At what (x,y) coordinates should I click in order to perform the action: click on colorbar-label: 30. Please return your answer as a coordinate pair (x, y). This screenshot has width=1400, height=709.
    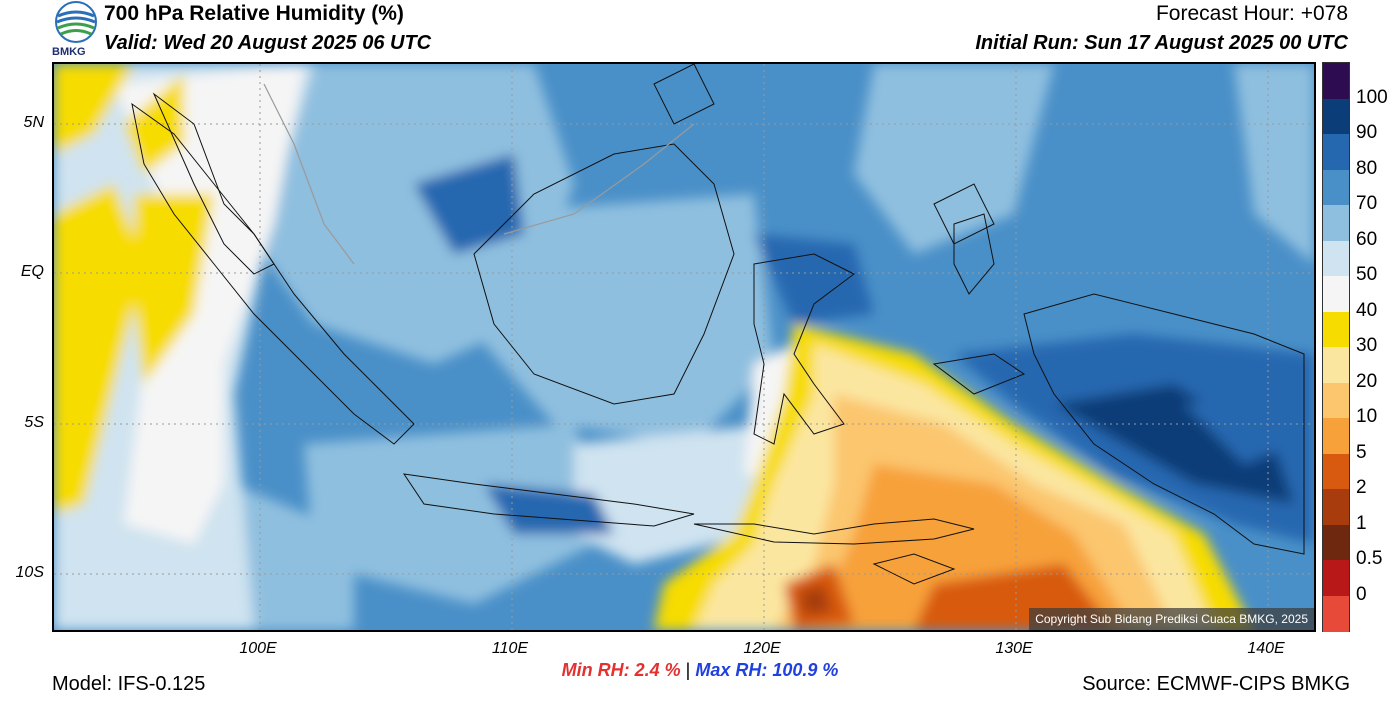
    Looking at the image, I should click on (1367, 345).